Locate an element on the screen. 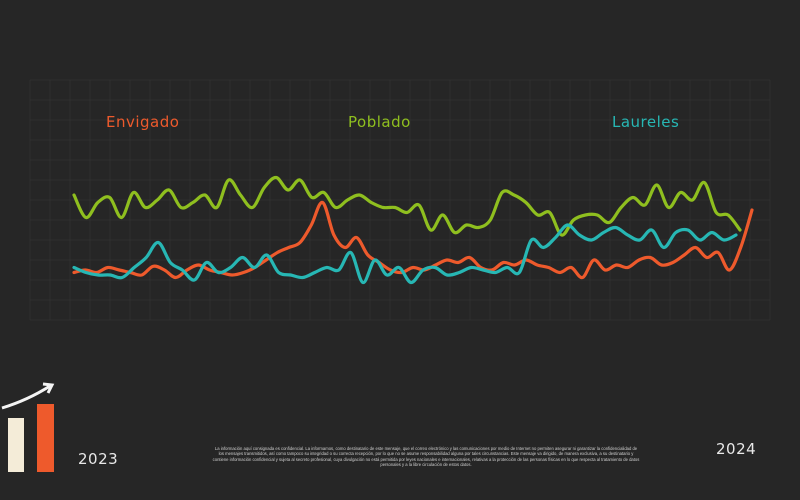 Image resolution: width=800 pixels, height=500 pixels. logo-bar-accent is located at coordinates (45, 438).